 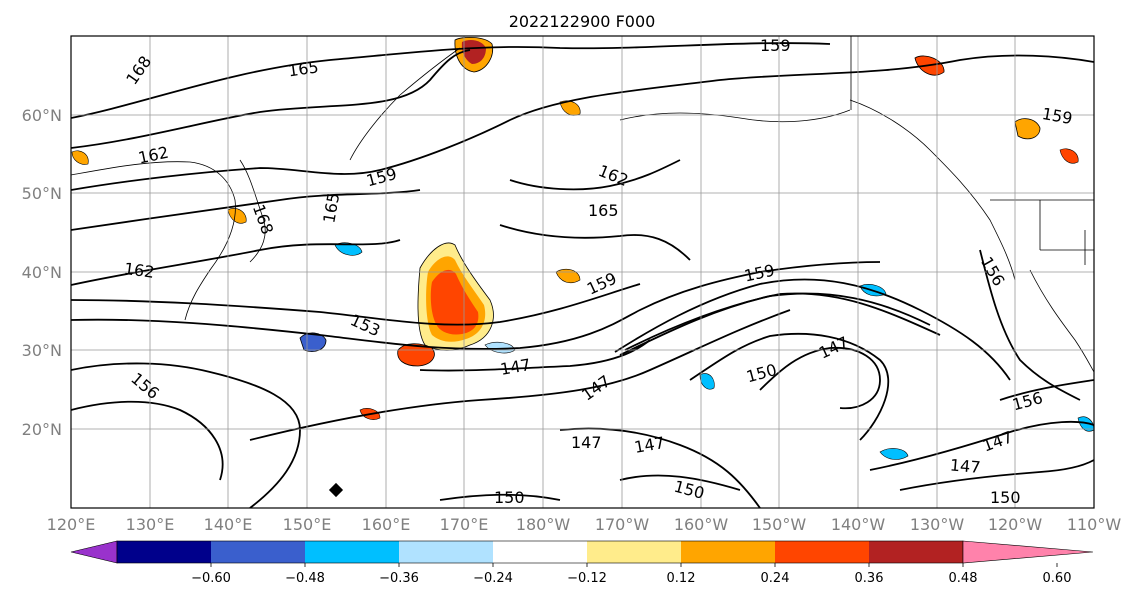 What do you see at coordinates (228, 524) in the screenshot?
I see `lon-label: 140°E` at bounding box center [228, 524].